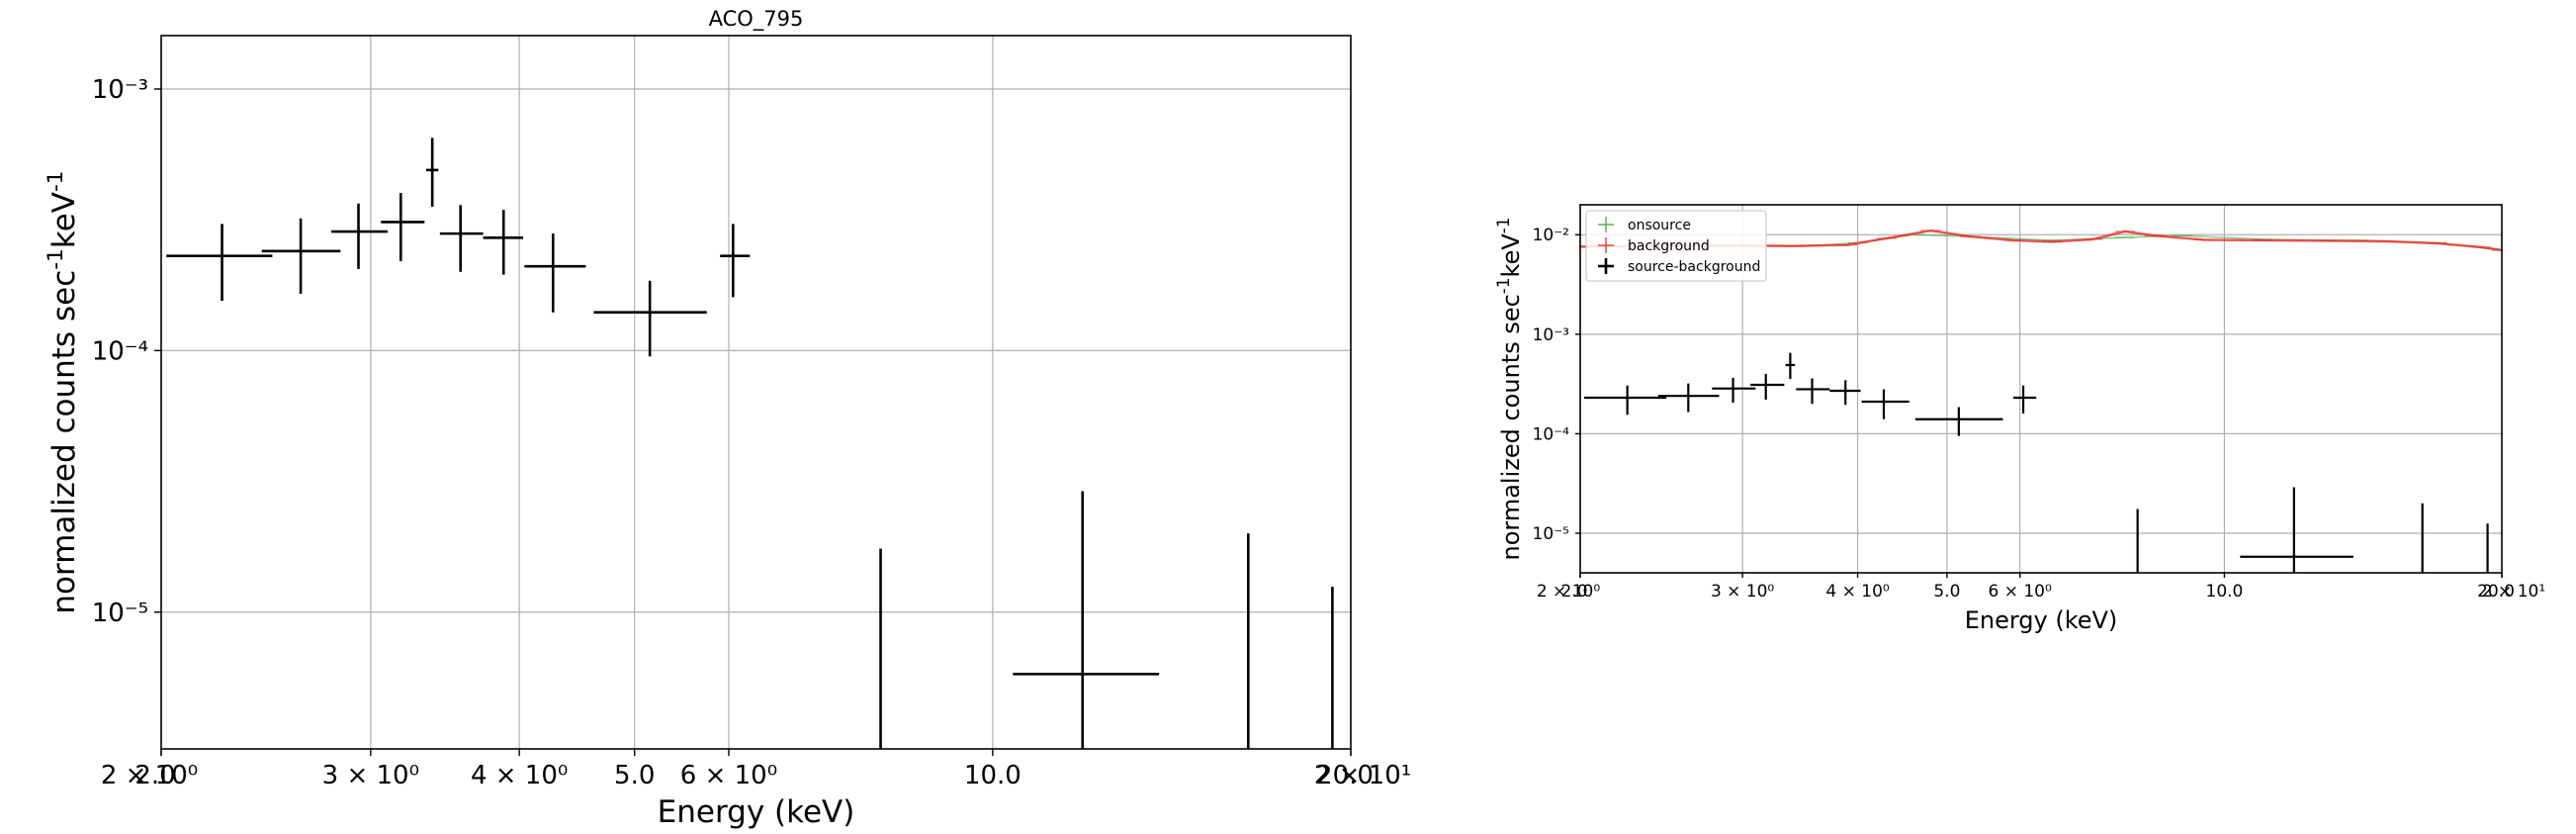  I want to click on legend-box, so click(1676, 246).